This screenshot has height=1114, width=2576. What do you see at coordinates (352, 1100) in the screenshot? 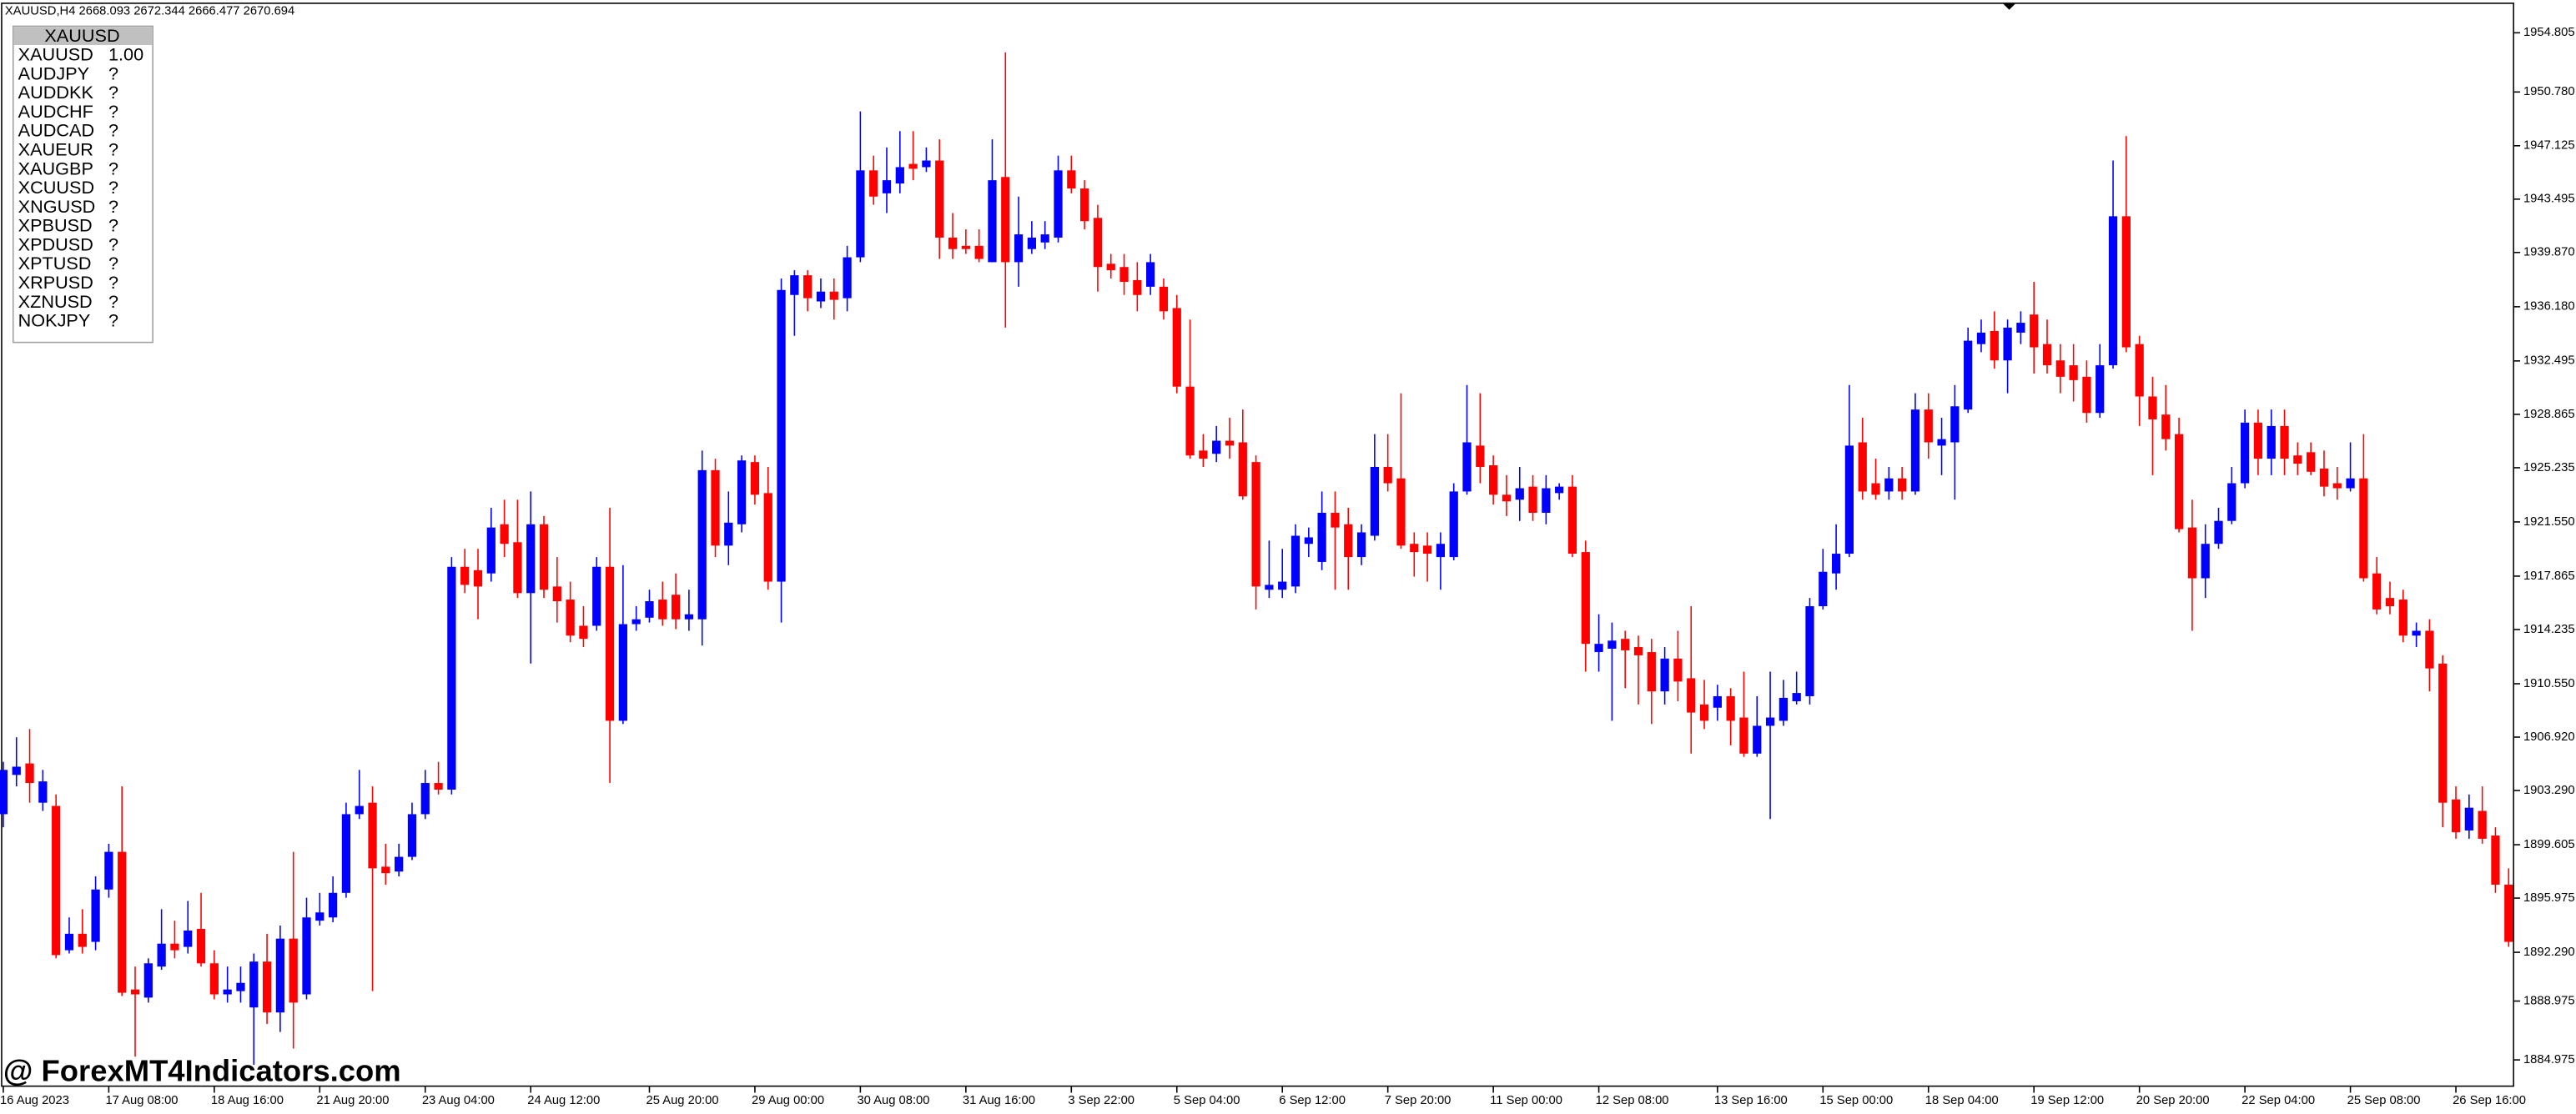
I see `x-tick-label: 21 Aug 20:00` at bounding box center [352, 1100].